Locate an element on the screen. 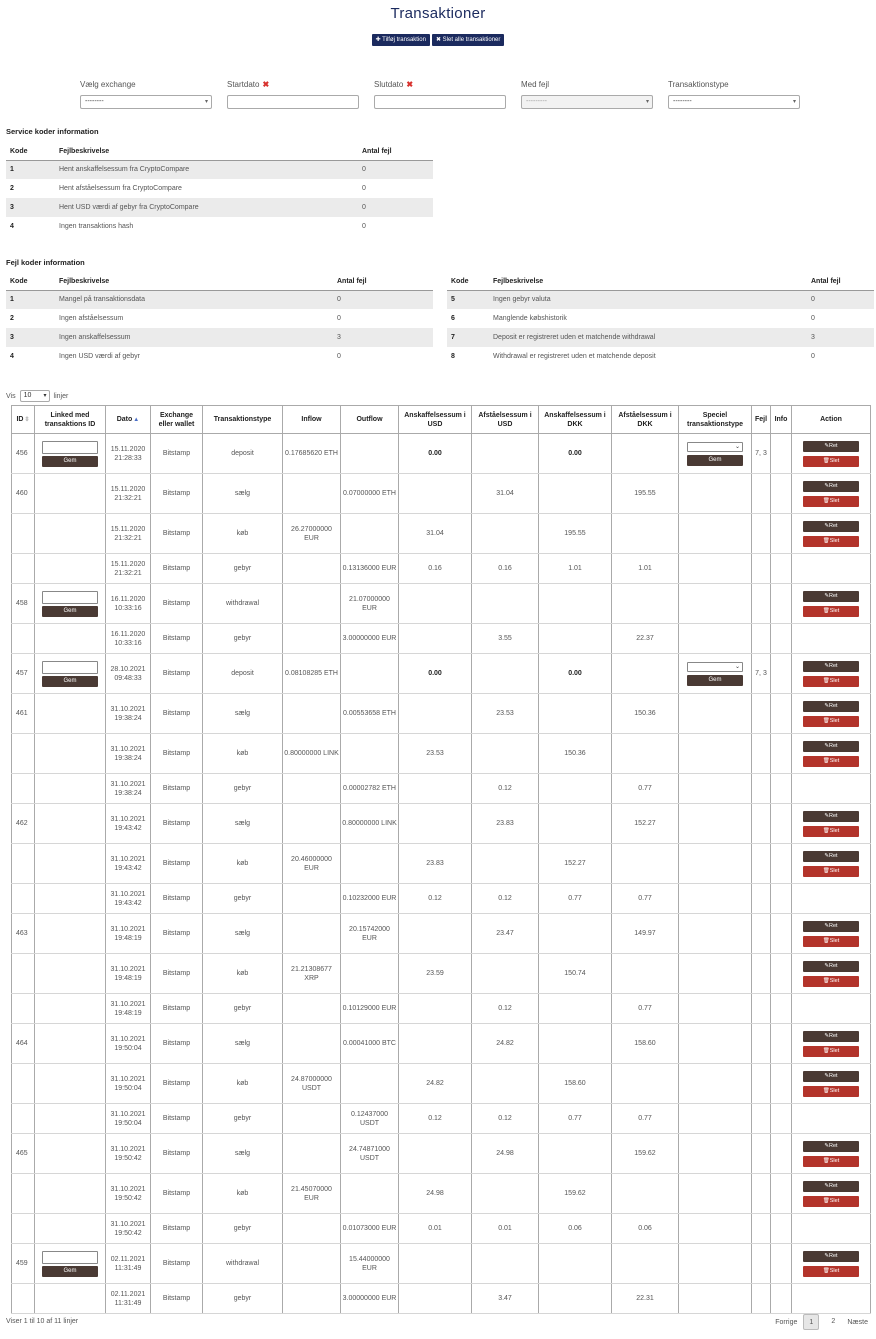  delete-all-transactions-button: ✖ Slet alle transaktioner is located at coordinates (468, 40).